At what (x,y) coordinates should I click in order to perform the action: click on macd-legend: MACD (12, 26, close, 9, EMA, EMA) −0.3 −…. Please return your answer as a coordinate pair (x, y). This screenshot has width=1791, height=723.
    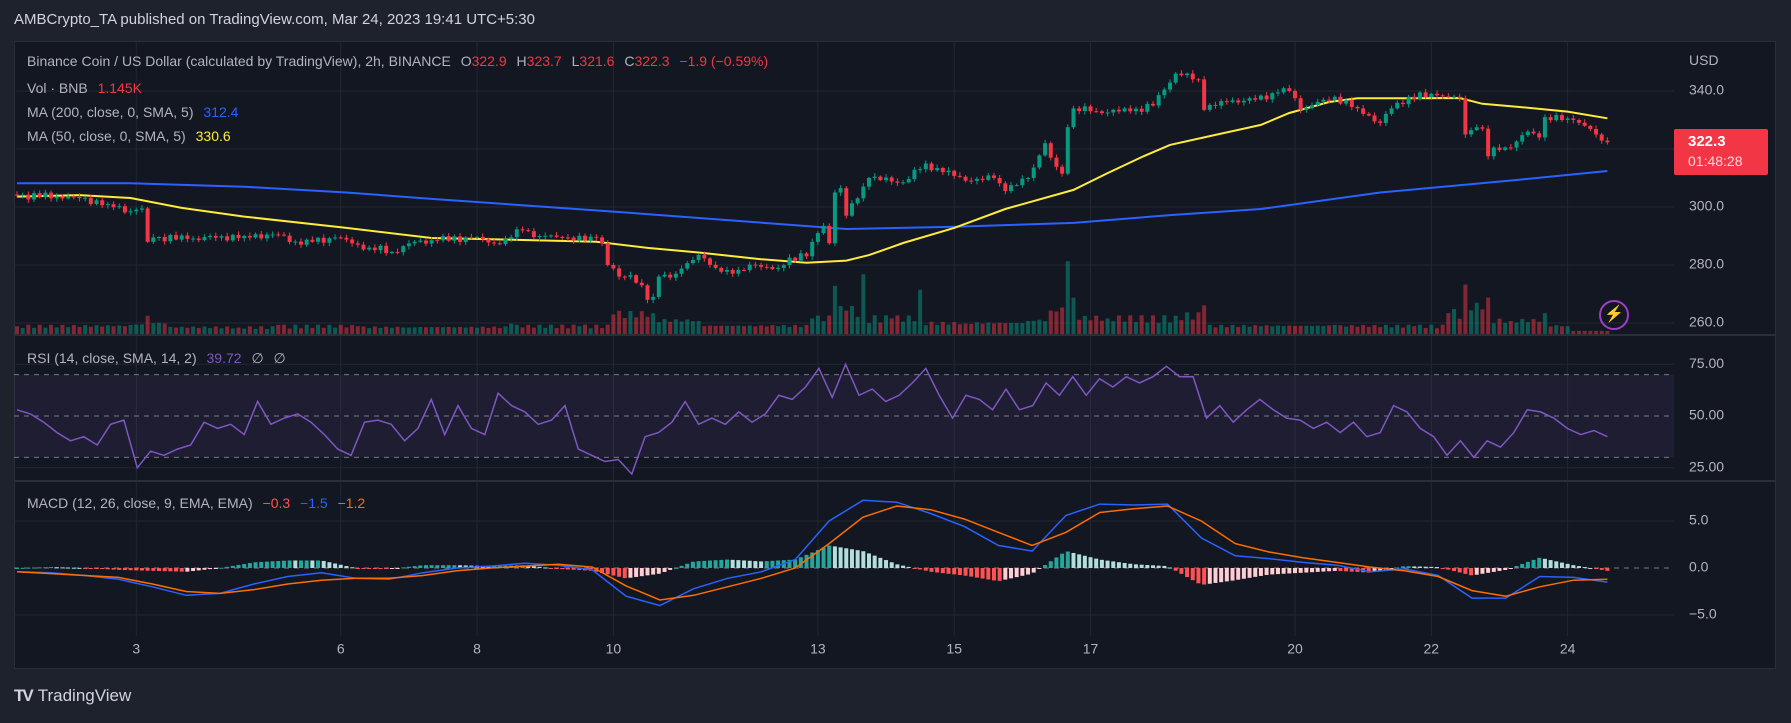
    Looking at the image, I should click on (196, 503).